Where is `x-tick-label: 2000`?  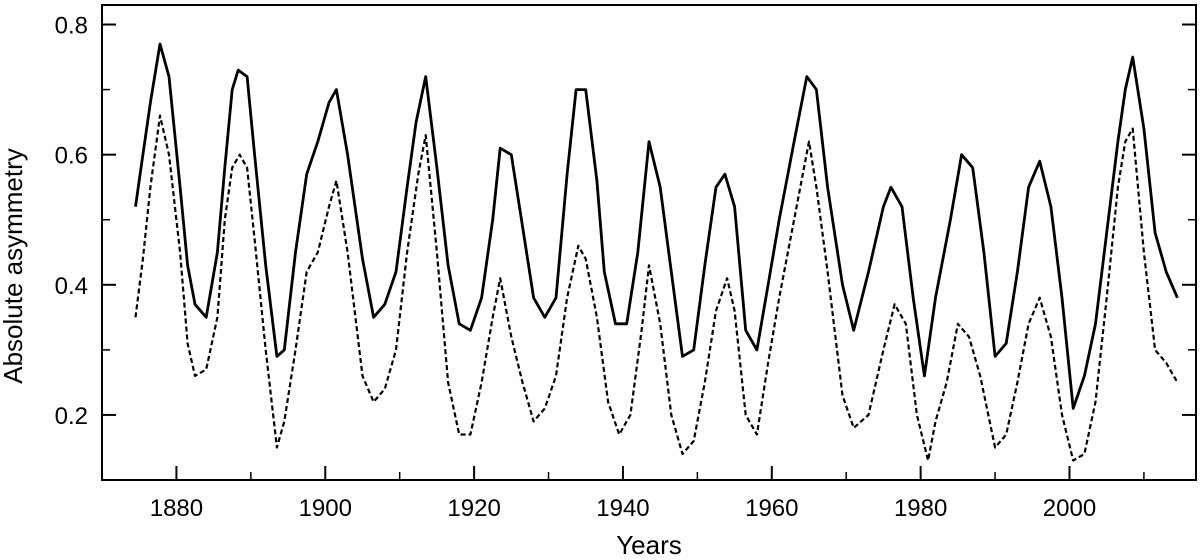 x-tick-label: 2000 is located at coordinates (1069, 508).